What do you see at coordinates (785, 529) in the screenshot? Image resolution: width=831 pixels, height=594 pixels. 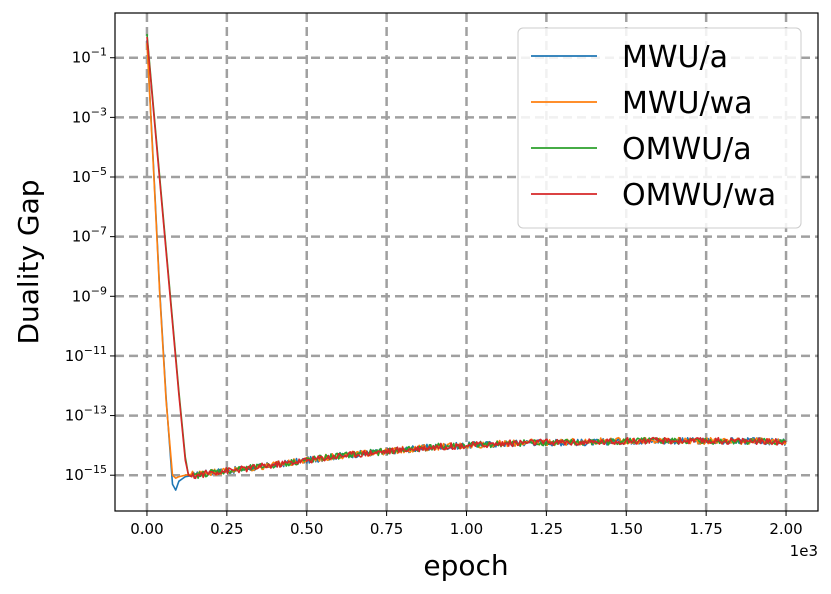 I see `x-tick-label: 2.00` at bounding box center [785, 529].